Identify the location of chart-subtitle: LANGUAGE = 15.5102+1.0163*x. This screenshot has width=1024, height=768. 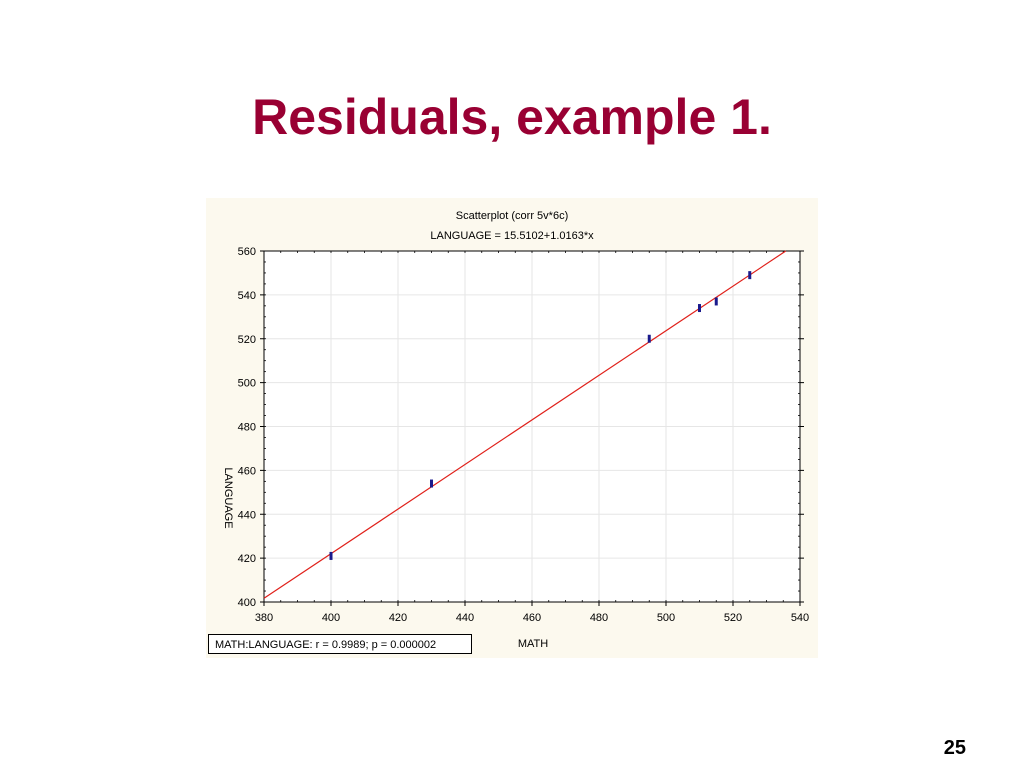
(512, 236).